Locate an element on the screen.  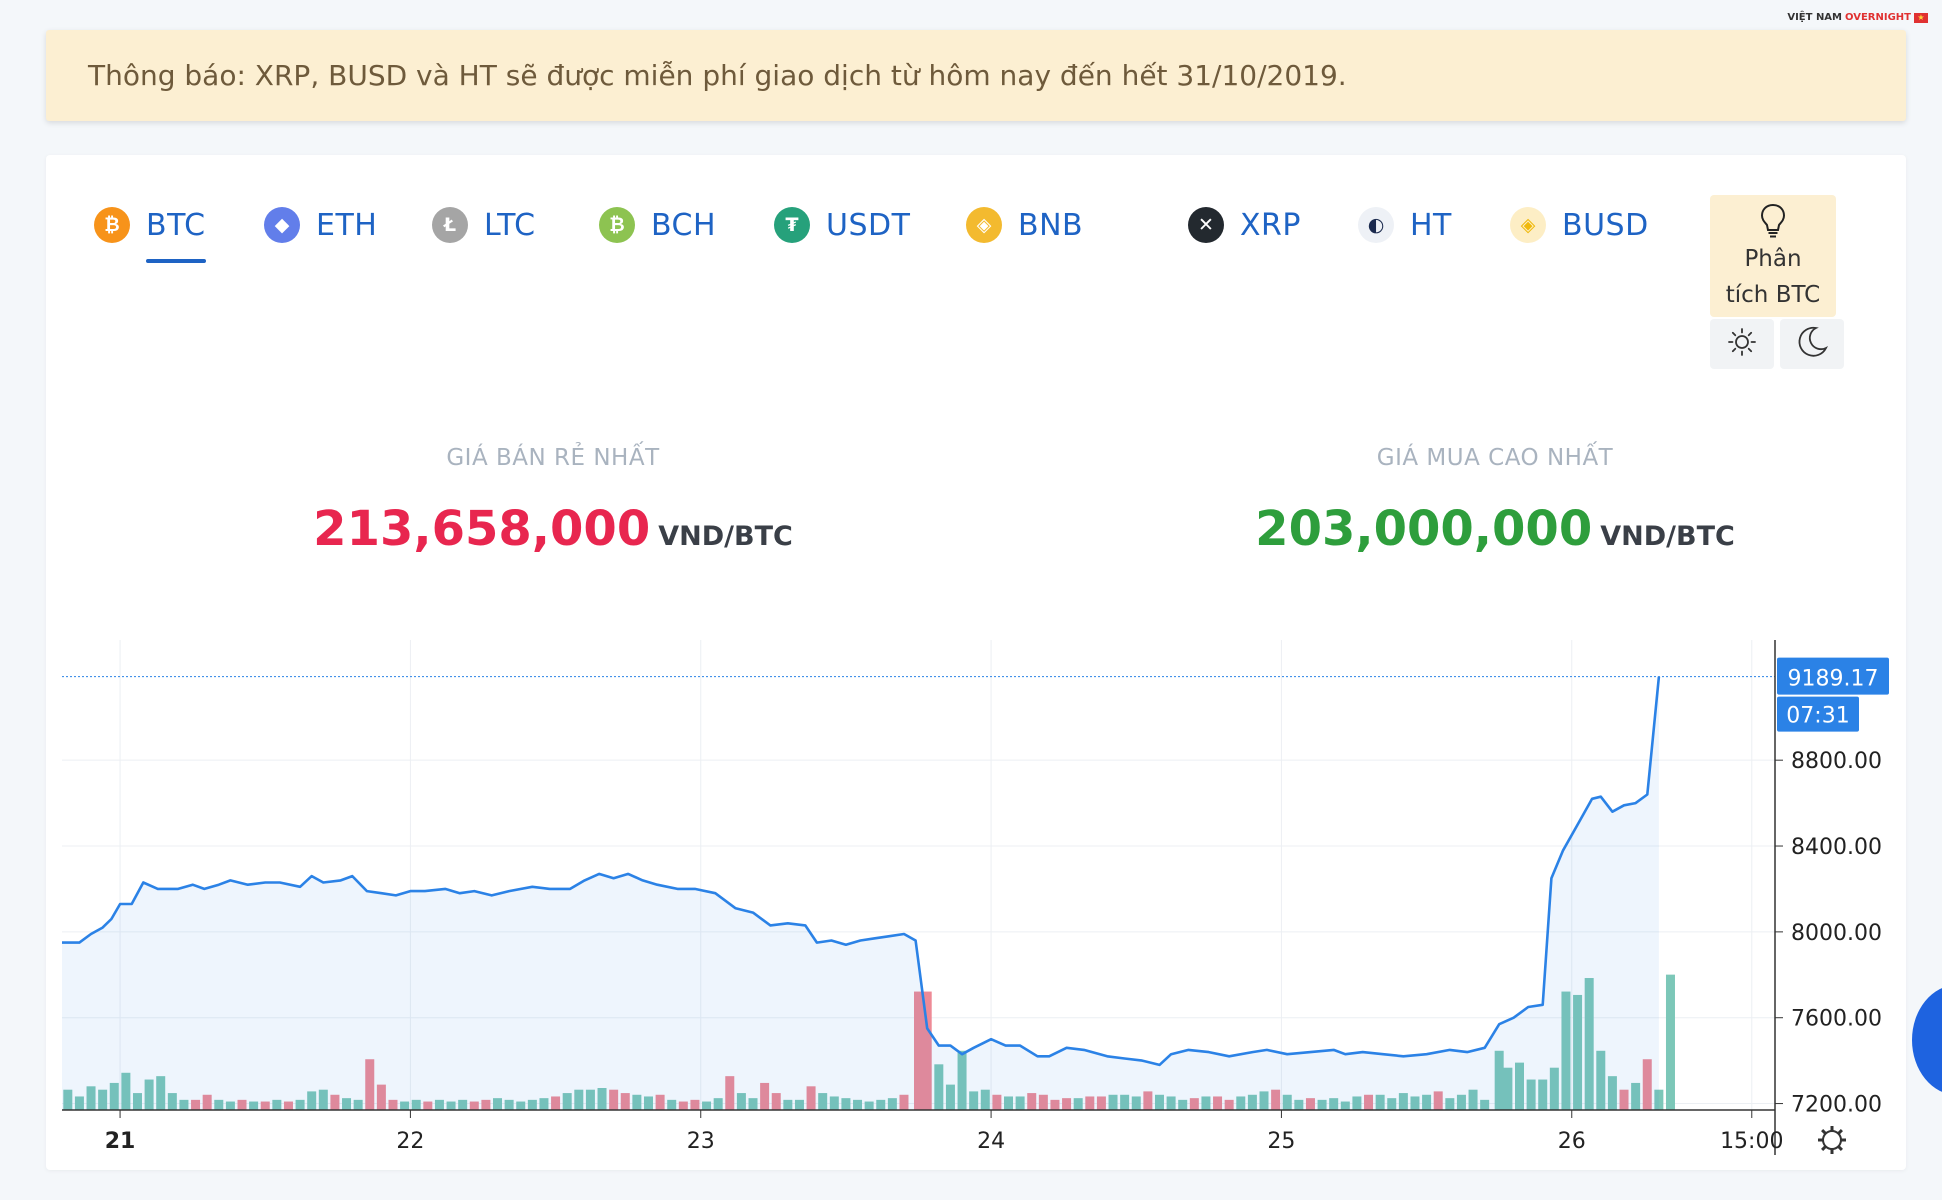
y-tick-label: 7200.00 is located at coordinates (1836, 1105).